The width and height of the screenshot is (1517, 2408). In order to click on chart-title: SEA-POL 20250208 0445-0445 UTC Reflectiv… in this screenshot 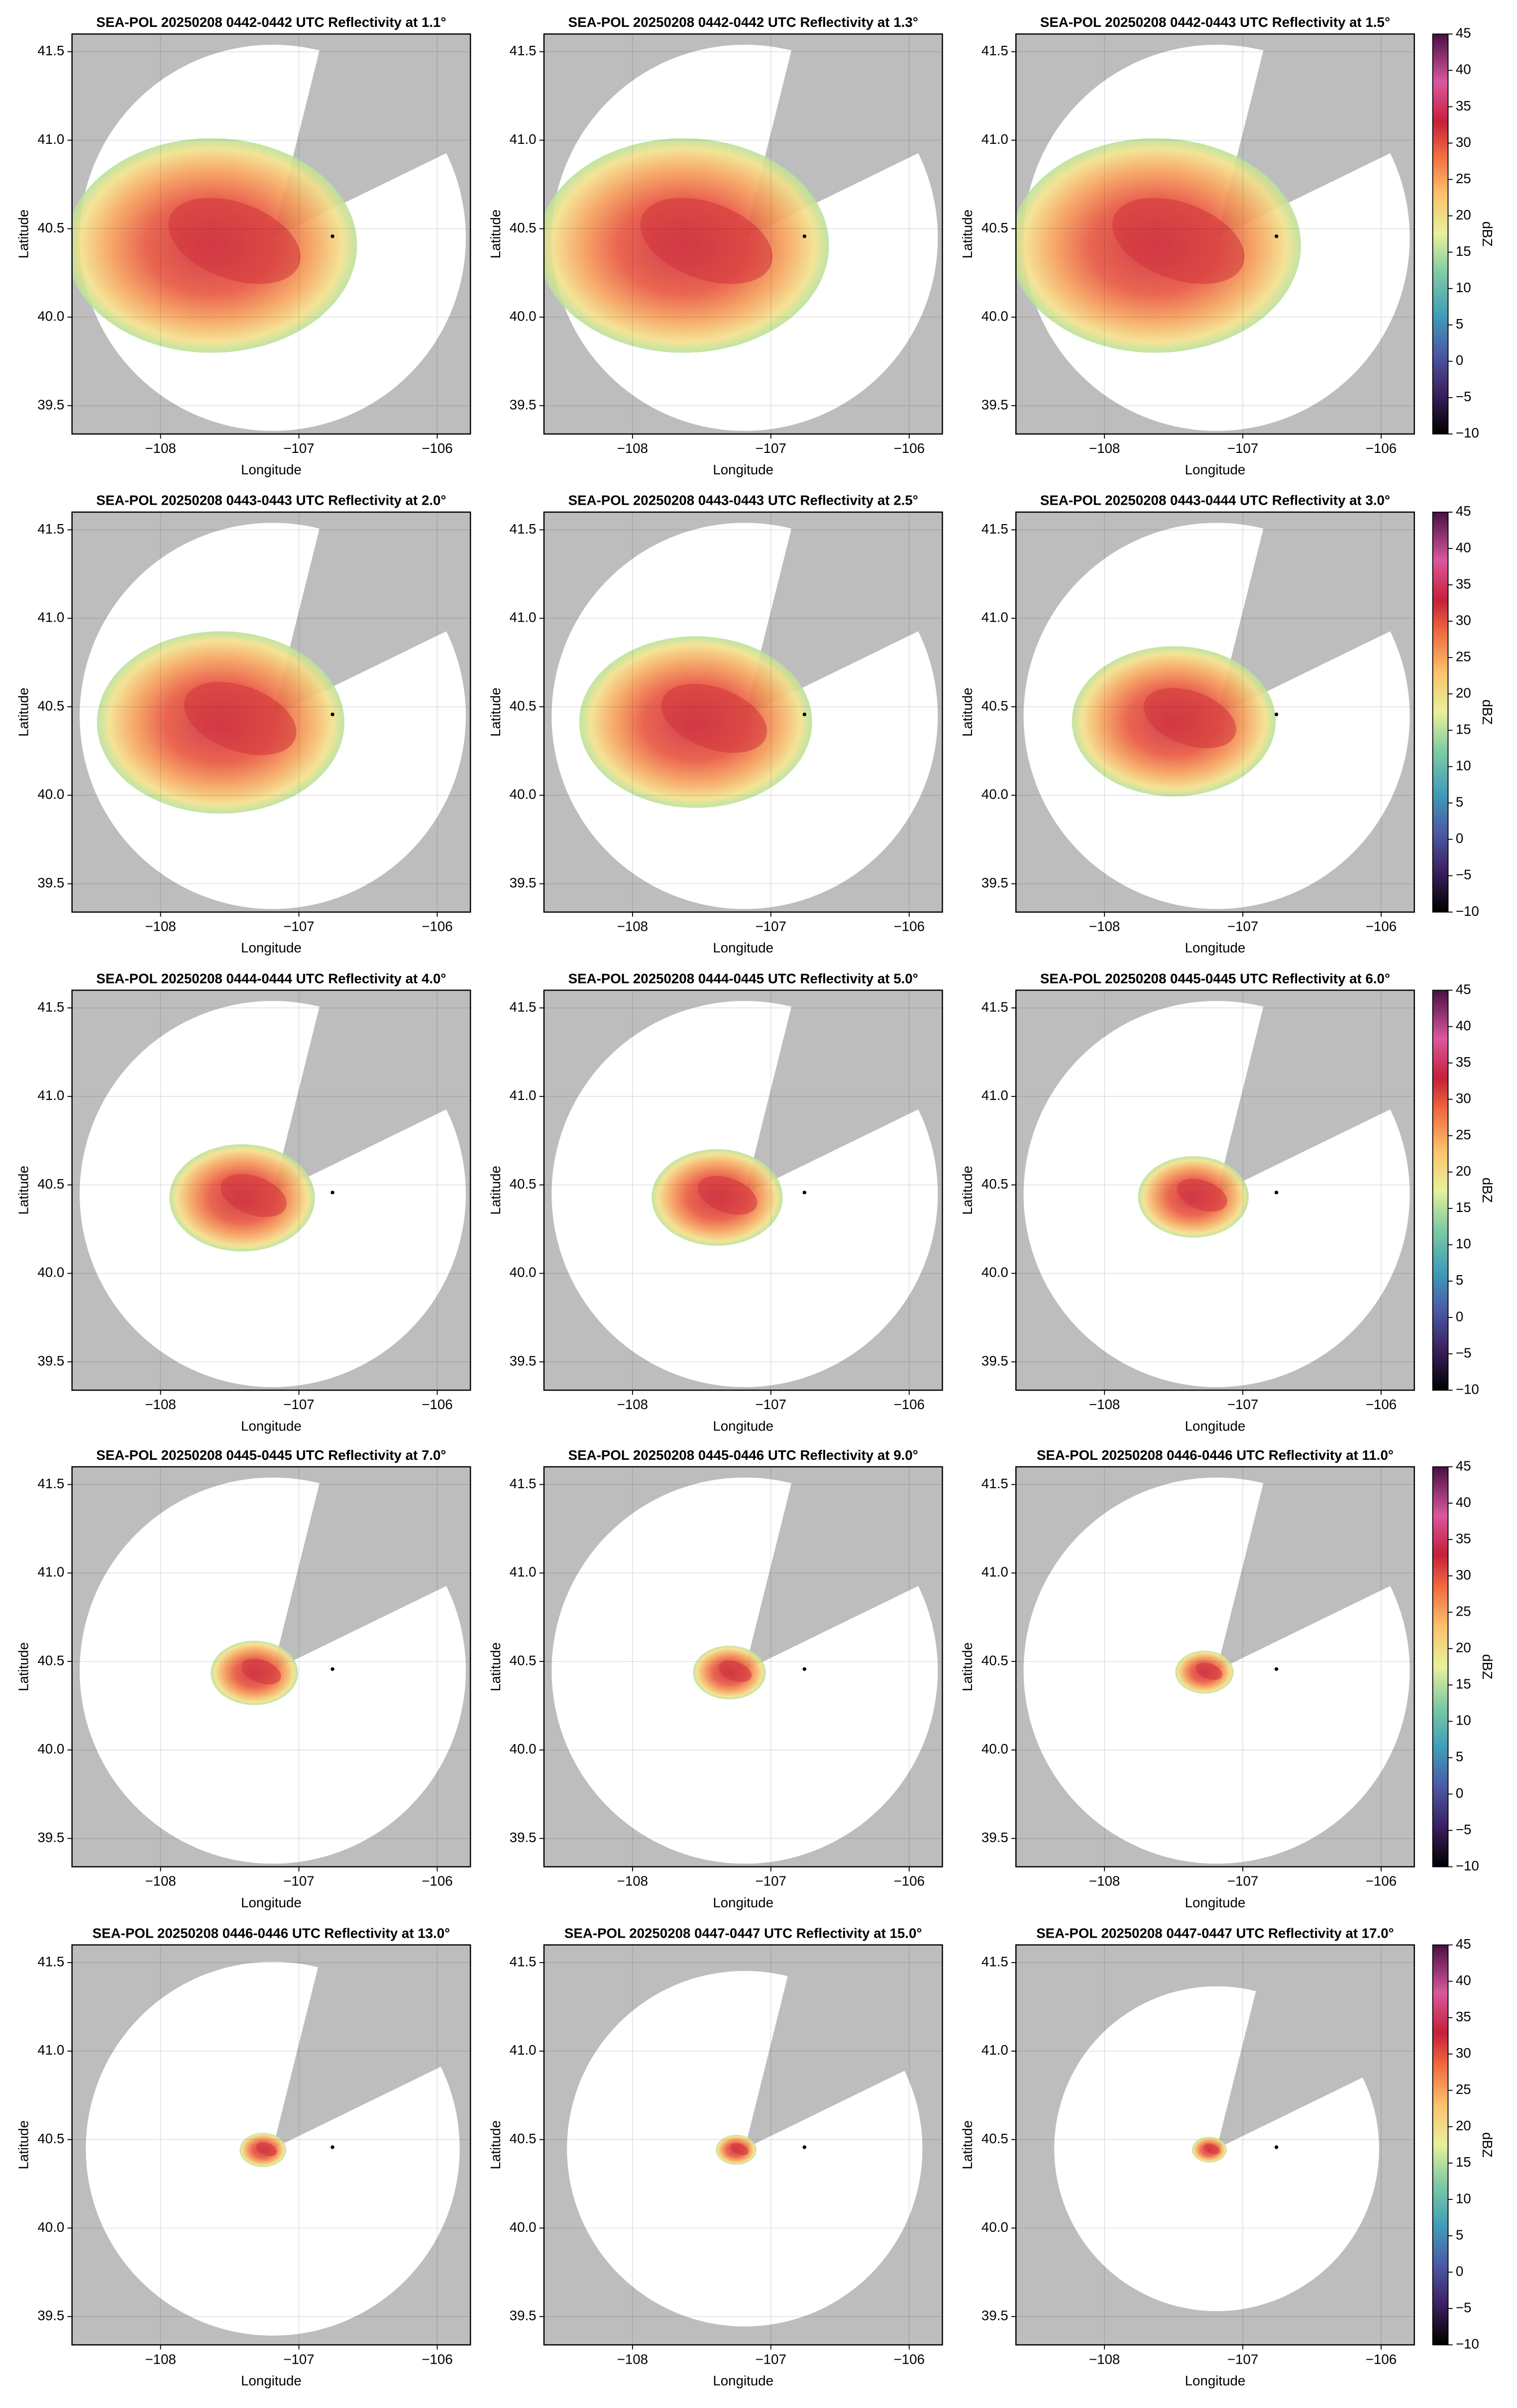, I will do `click(271, 1455)`.